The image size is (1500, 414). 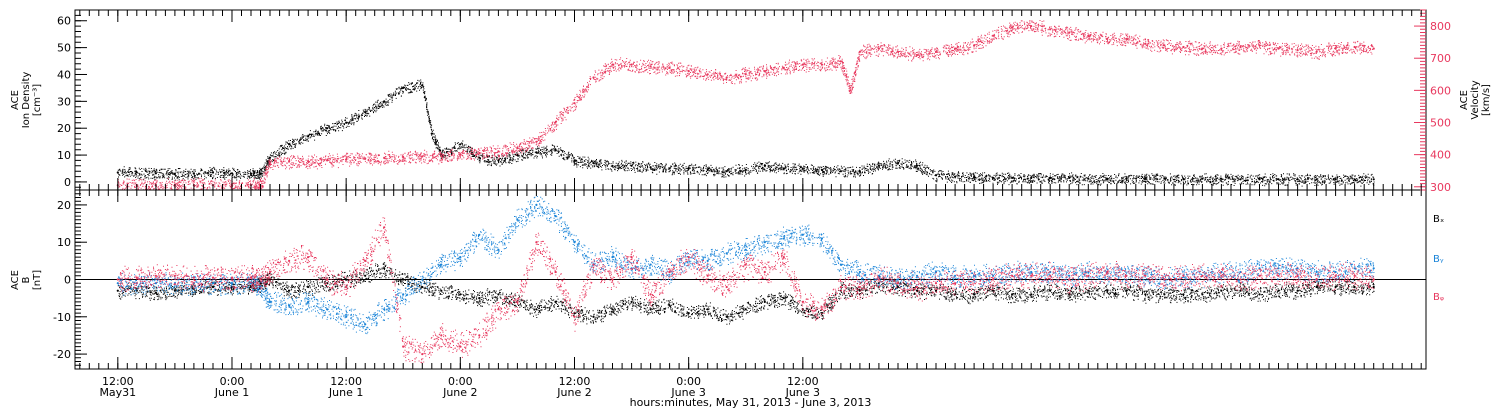 I want to click on x-tick-date-label: May31, so click(x=117, y=392).